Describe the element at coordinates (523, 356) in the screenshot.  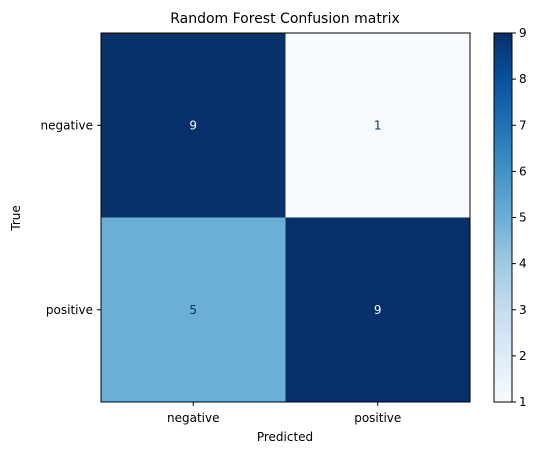
I see `colorbar-tick-label: 2` at that location.